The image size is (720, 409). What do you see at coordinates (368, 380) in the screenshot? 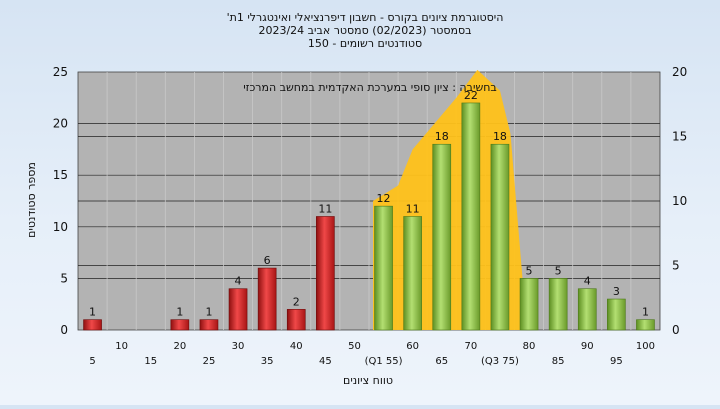
I see `x-axis-title: טווח ציונים` at bounding box center [368, 380].